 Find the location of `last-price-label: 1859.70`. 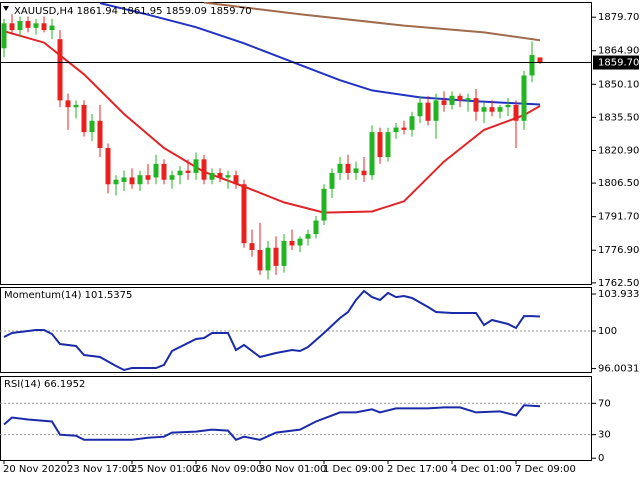

last-price-label: 1859.70 is located at coordinates (618, 63).